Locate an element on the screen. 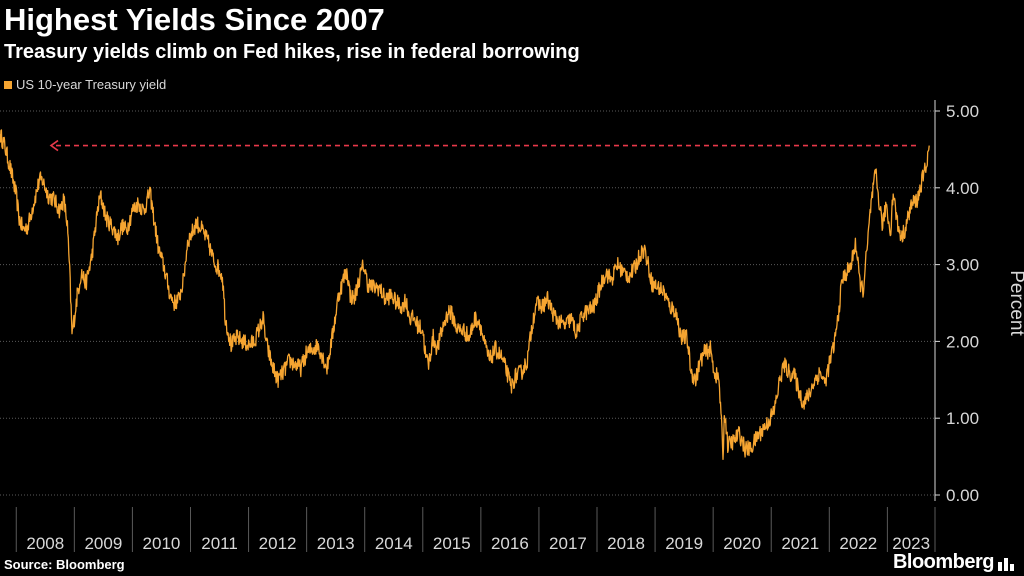 The height and width of the screenshot is (576, 1024). x-tick-label: 2023 is located at coordinates (911, 543).